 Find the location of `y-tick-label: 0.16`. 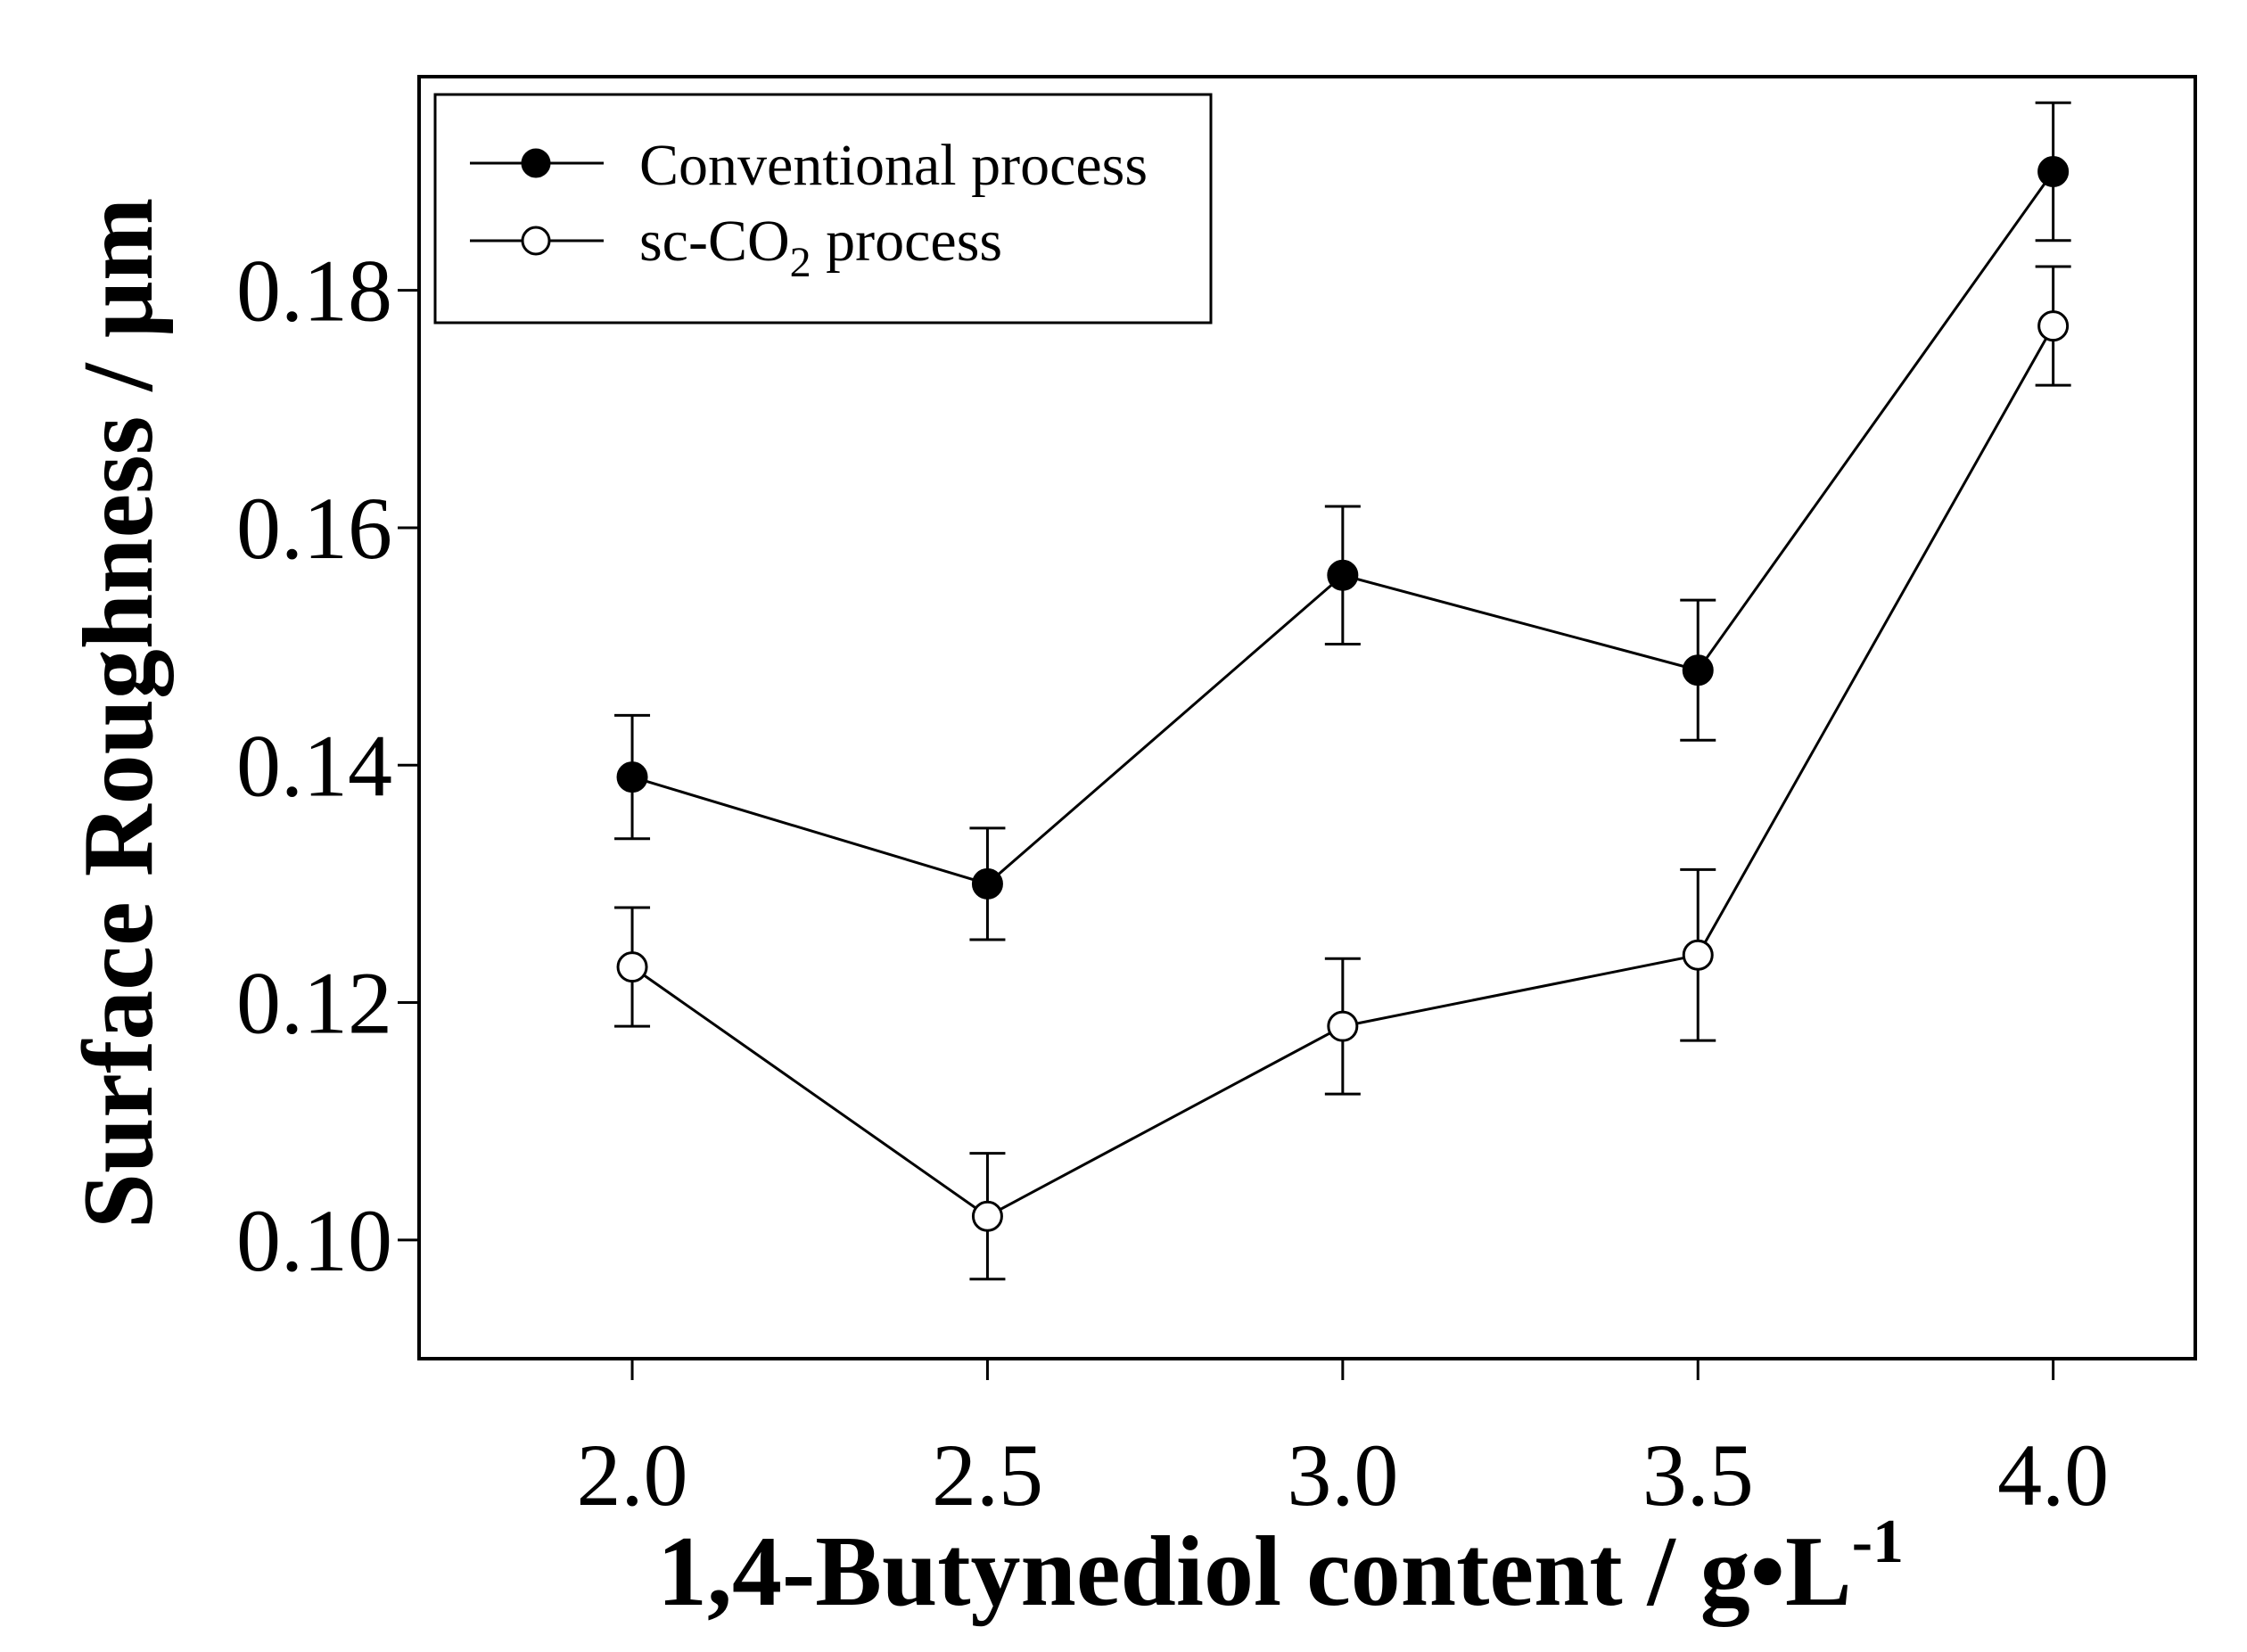

y-tick-label: 0.16 is located at coordinates (314, 528).